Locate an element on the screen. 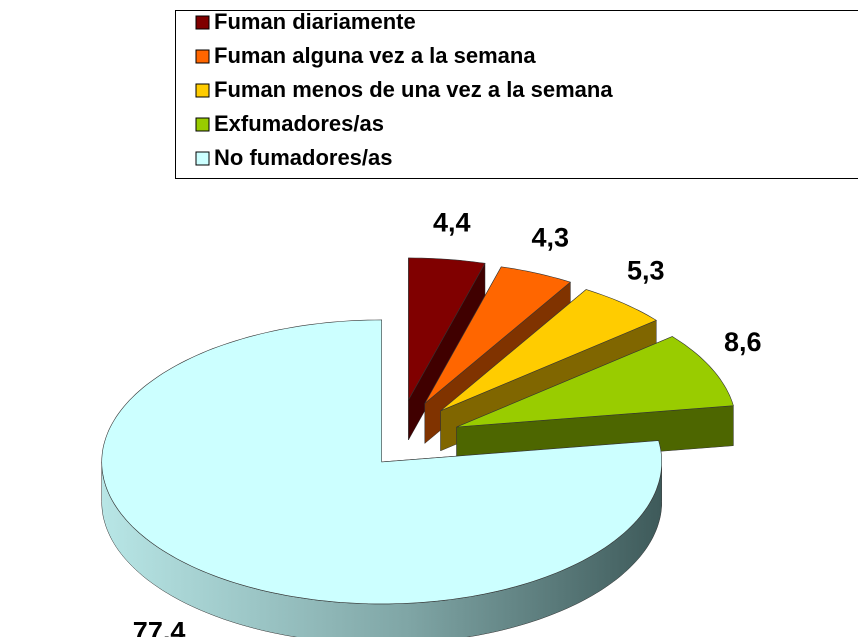 The image size is (858, 637). legend-label: Fuman menos de una vez a la semana is located at coordinates (413, 89).